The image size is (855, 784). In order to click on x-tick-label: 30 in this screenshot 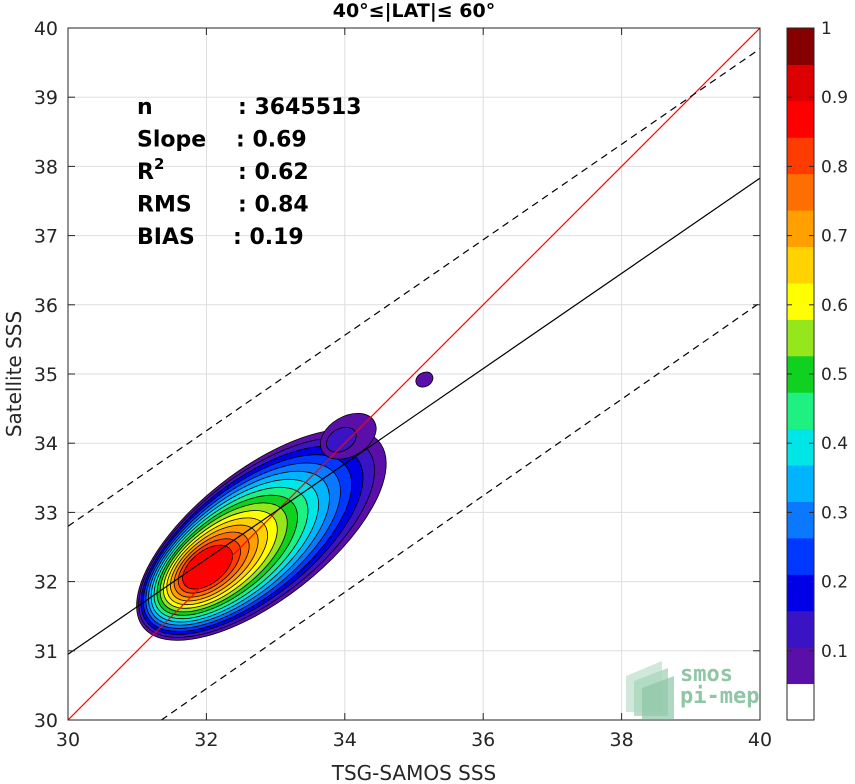, I will do `click(68, 740)`.